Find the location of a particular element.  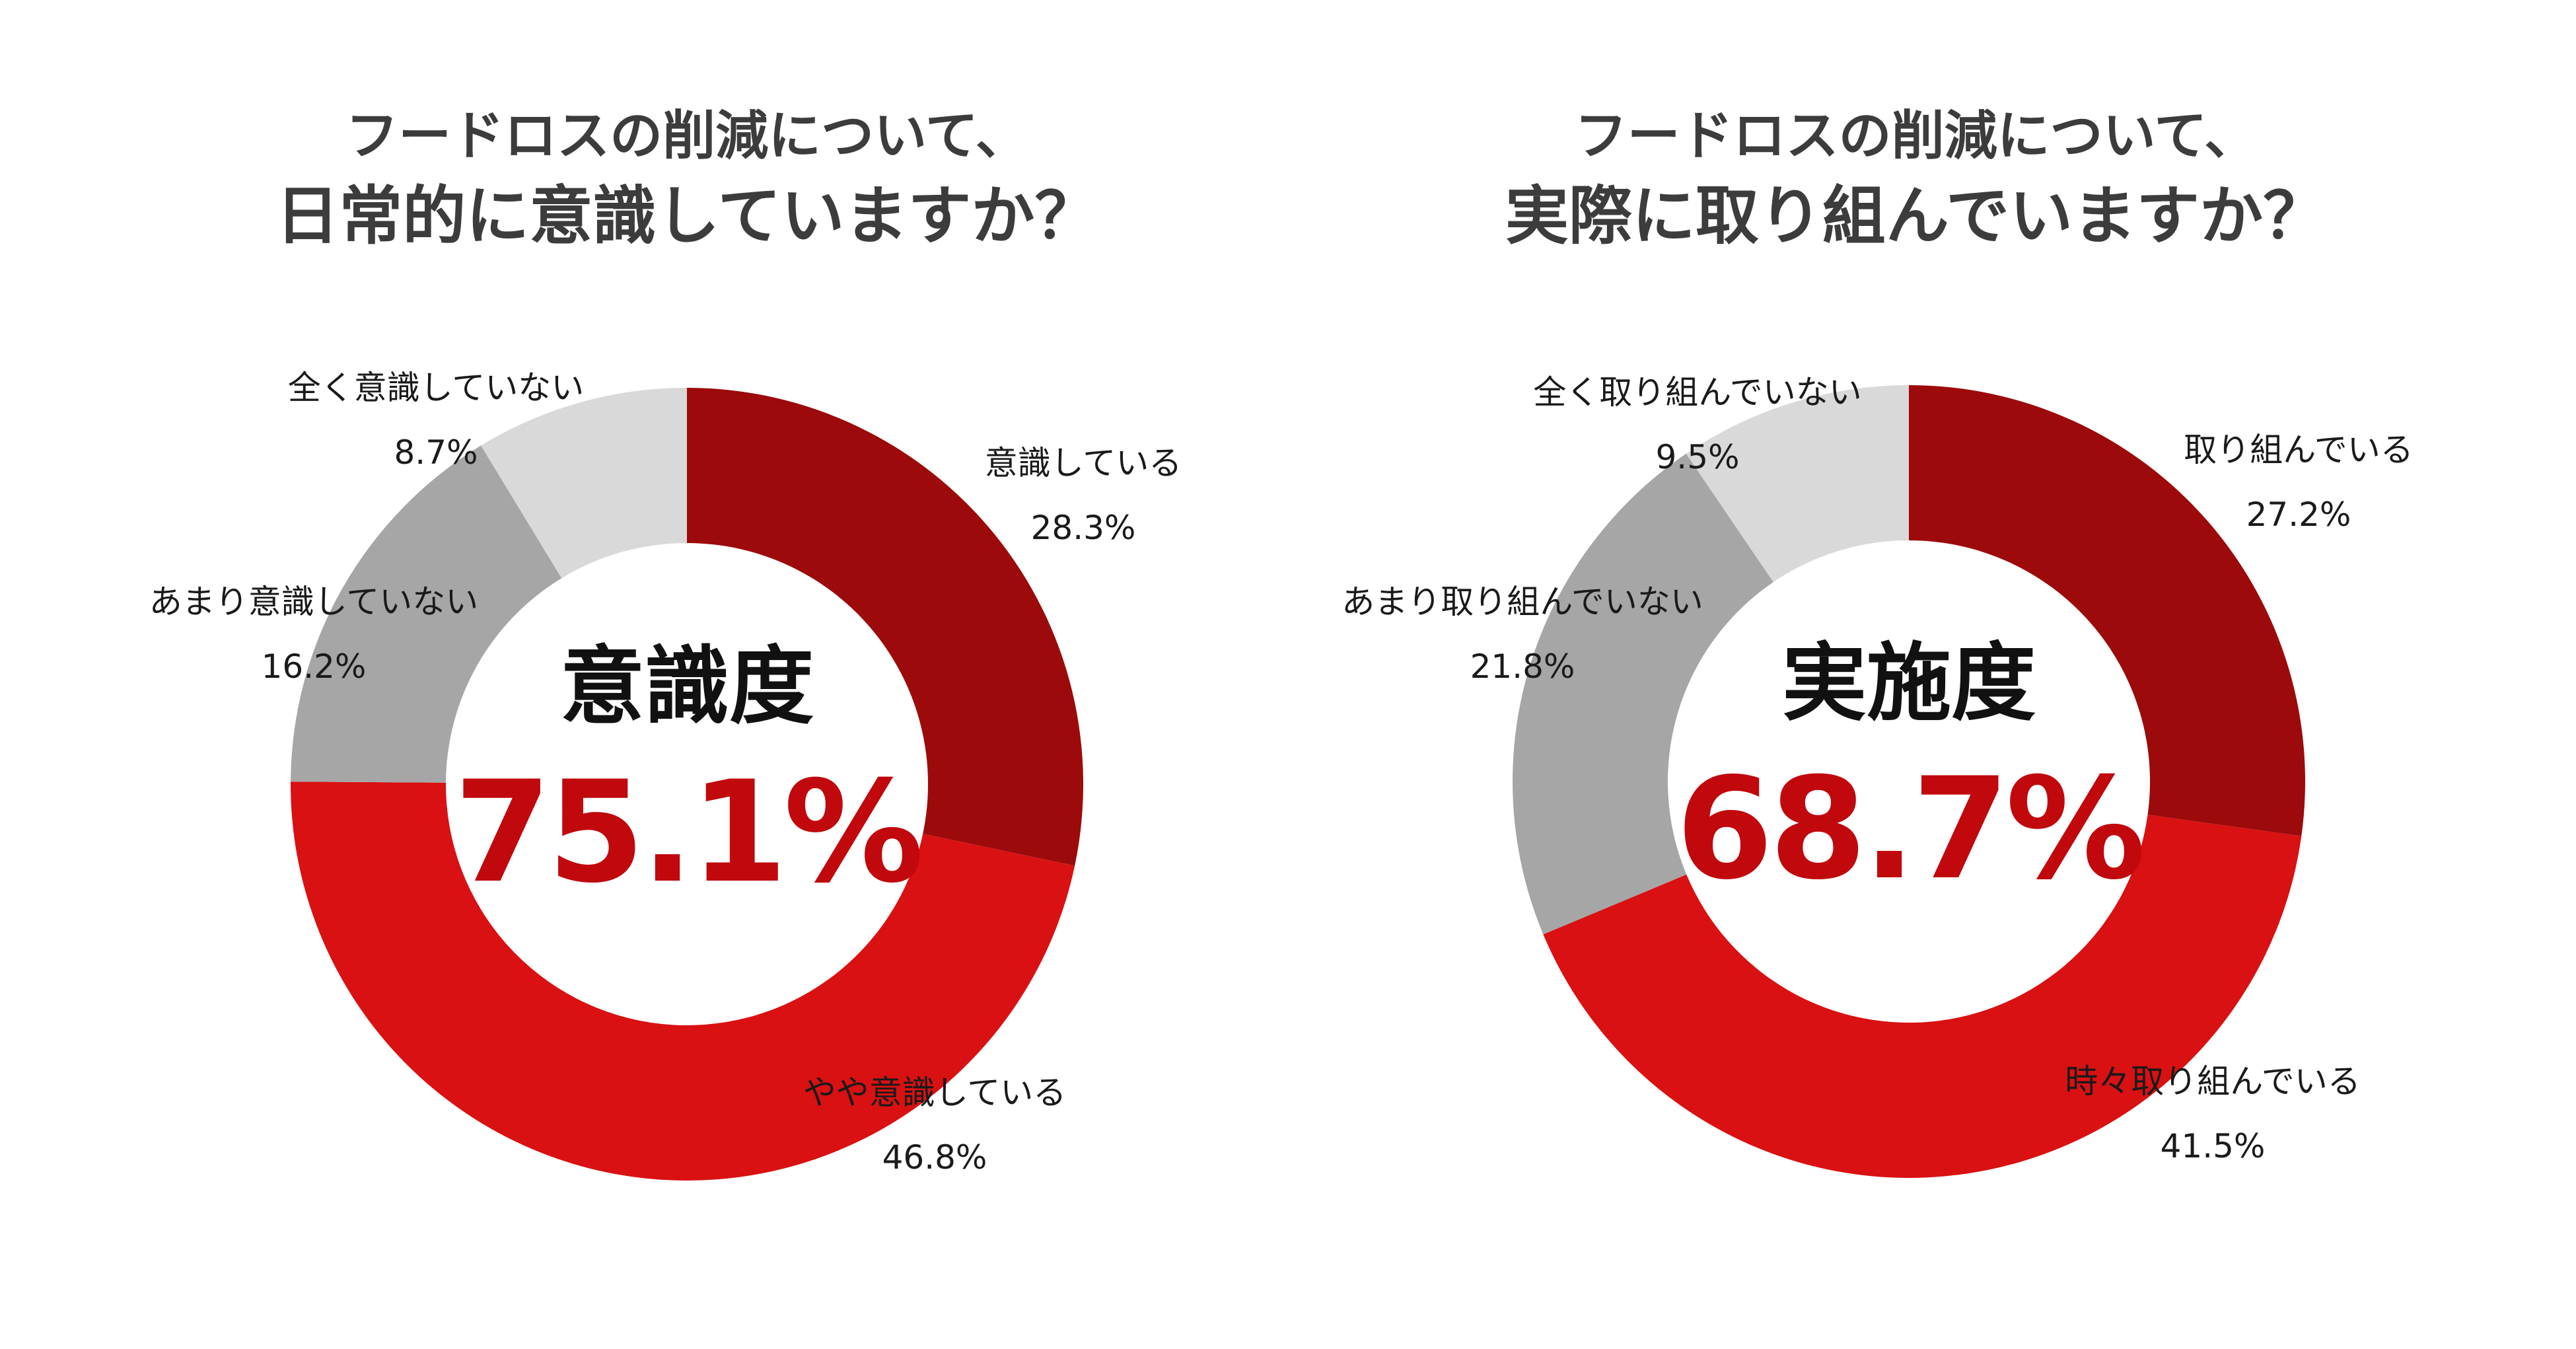

center-value: 68.7% is located at coordinates (1911, 828).